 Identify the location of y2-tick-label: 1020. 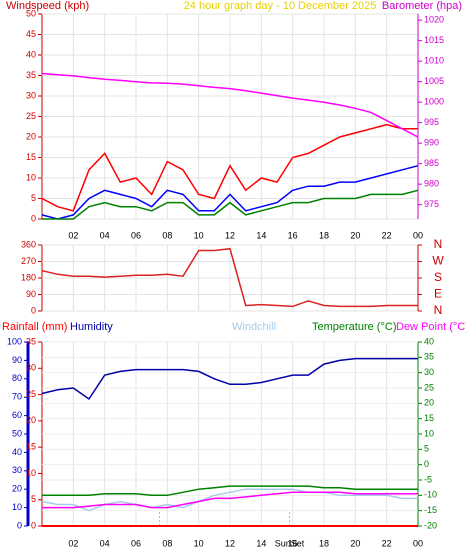
(434, 20).